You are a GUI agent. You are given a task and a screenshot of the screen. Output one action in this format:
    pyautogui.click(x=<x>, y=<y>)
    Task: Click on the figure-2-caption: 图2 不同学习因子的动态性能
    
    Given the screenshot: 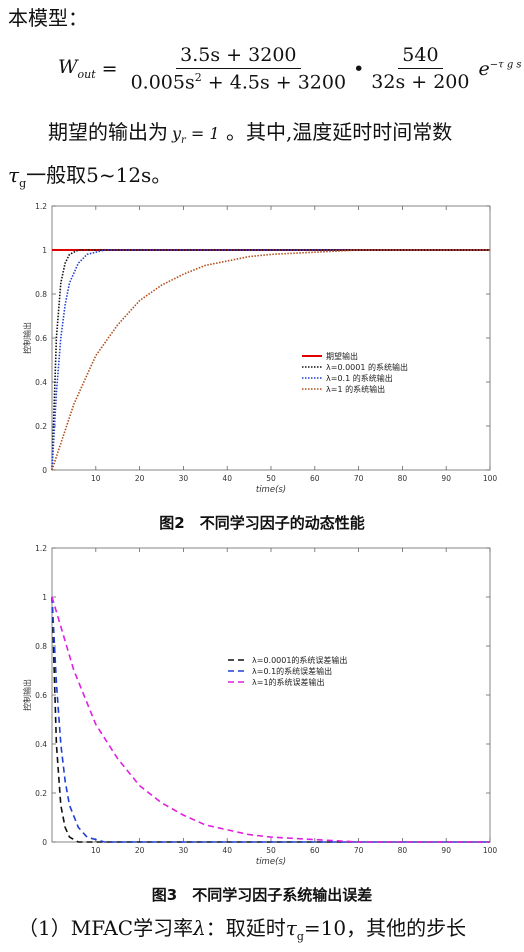 What is the action you would take?
    pyautogui.click(x=262, y=523)
    